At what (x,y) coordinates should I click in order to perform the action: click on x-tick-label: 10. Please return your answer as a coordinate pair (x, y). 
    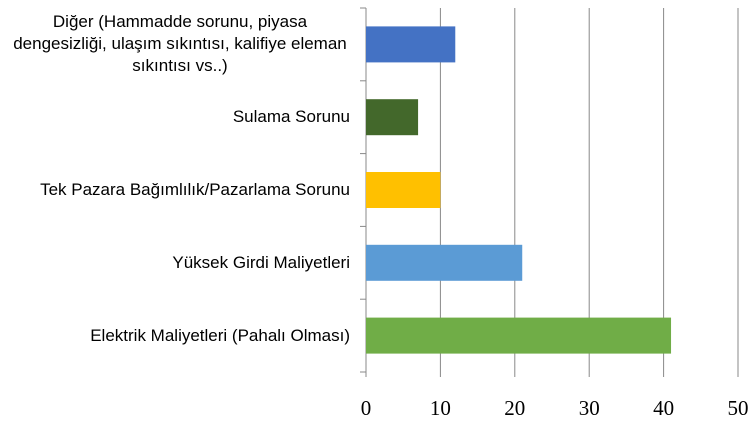
    Looking at the image, I should click on (440, 408).